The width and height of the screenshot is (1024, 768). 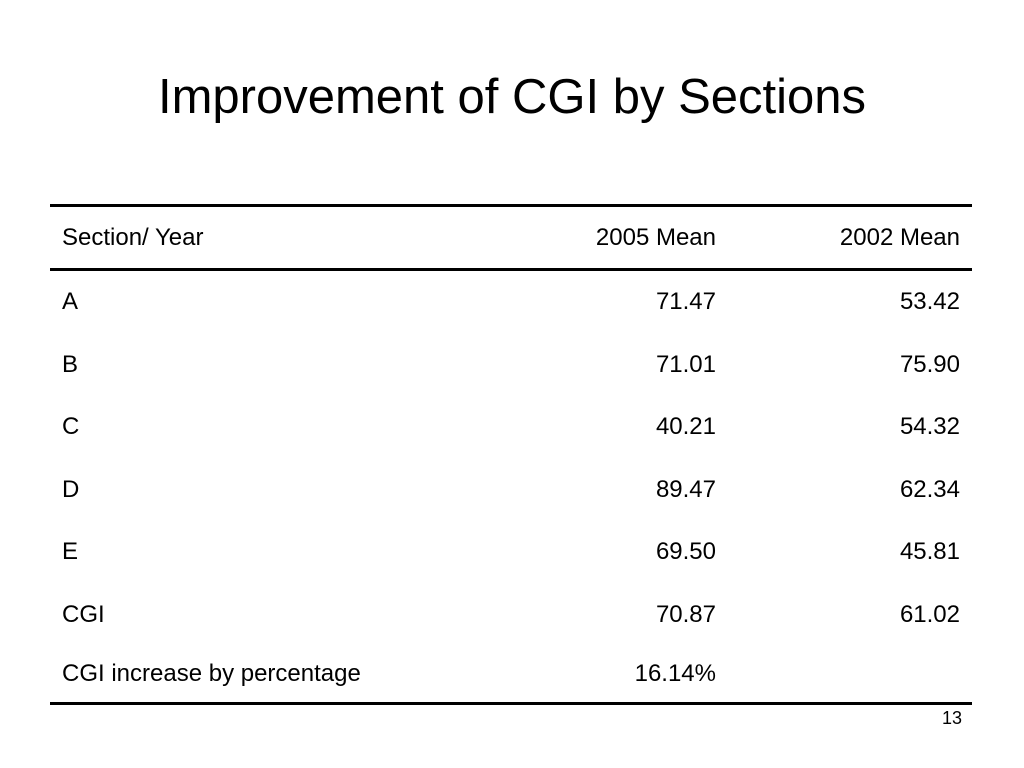 What do you see at coordinates (70, 364) in the screenshot?
I see `cell-section: B` at bounding box center [70, 364].